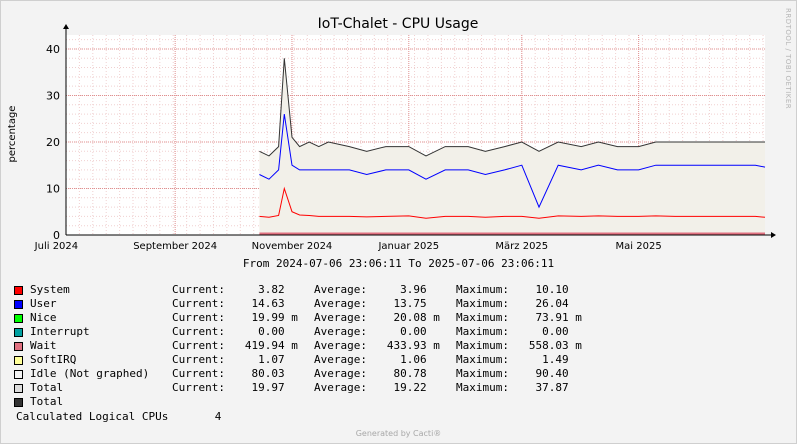 The image size is (797, 444). Describe the element at coordinates (53, 359) in the screenshot. I see `legend-name: SoftIRQ` at that location.